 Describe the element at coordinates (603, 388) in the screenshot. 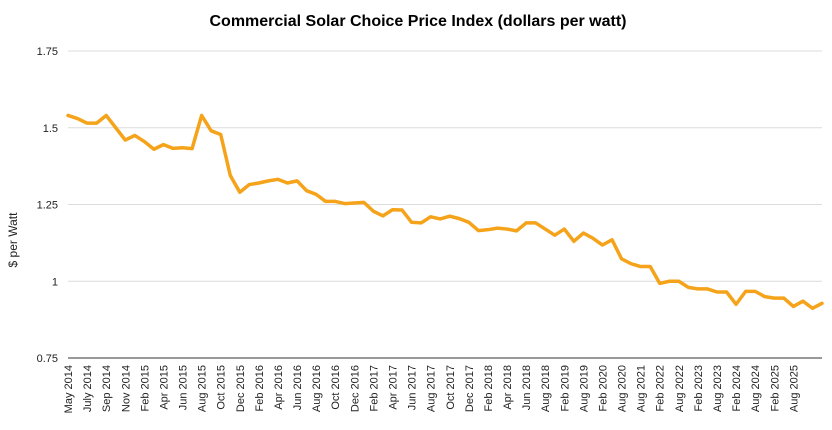

I see `x-tick-label: Feb 2020` at that location.